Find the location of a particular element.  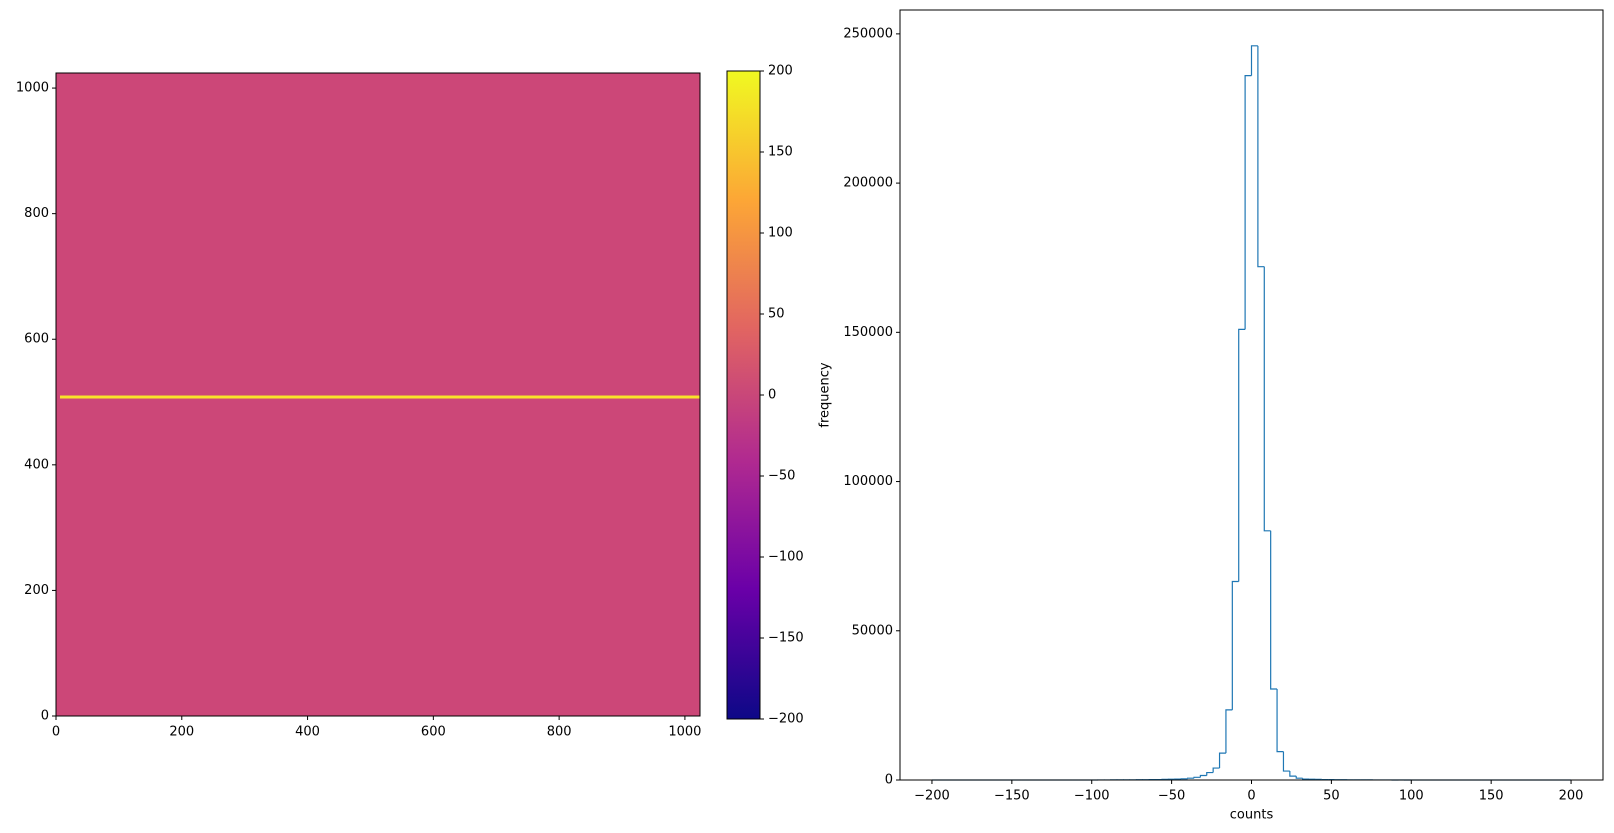

x-axis-label: counts is located at coordinates (1252, 815).